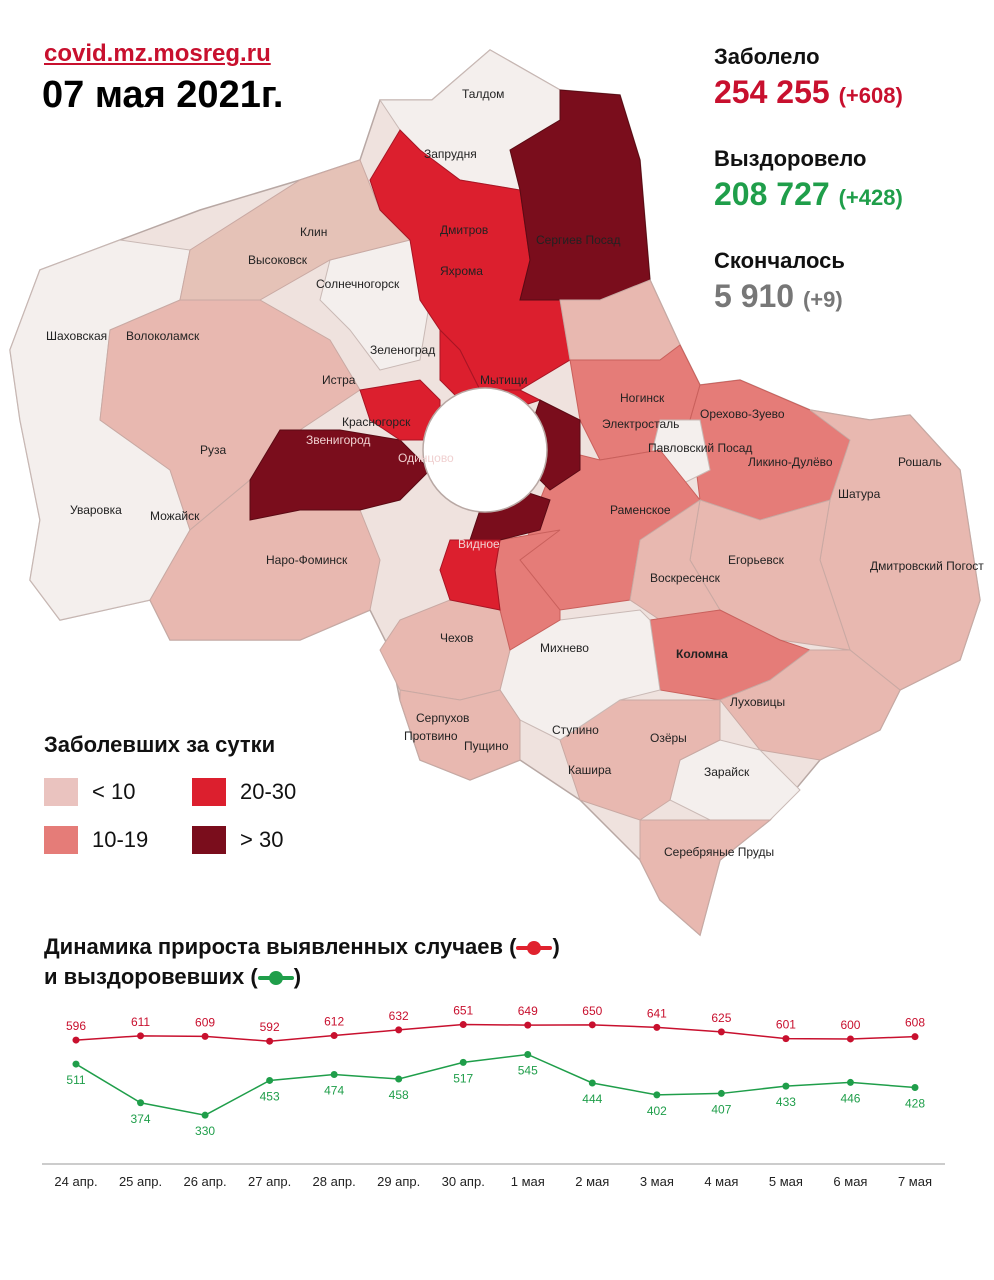  I want to click on red-series-marker-icon, so click(534, 948).